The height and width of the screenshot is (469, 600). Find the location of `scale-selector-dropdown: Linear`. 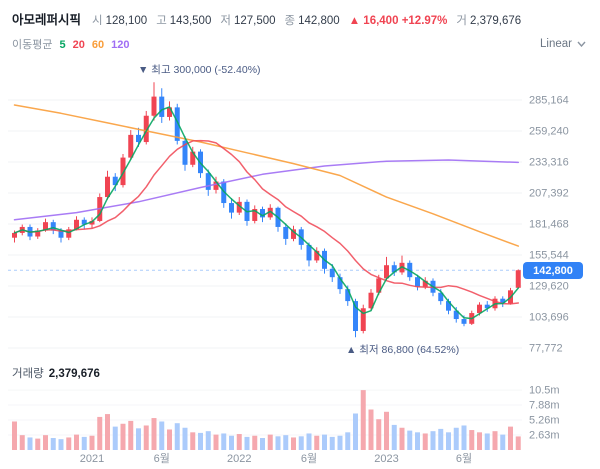

scale-selector-dropdown: Linear is located at coordinates (563, 44).